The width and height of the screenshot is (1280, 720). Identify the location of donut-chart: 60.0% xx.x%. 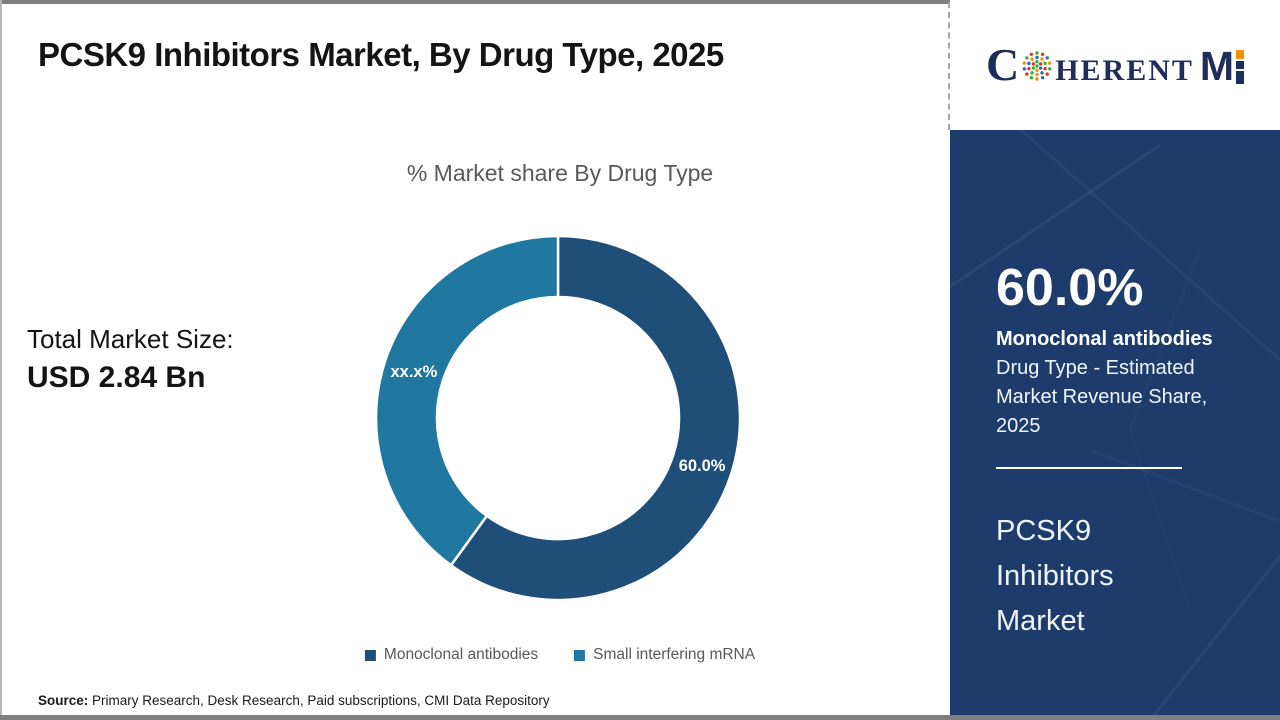
(558, 418).